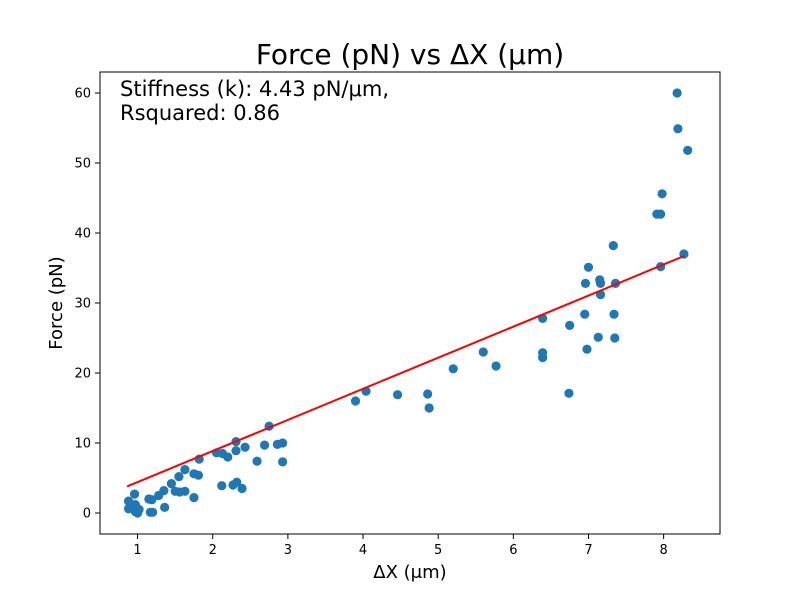  Describe the element at coordinates (200, 113) in the screenshot. I see `annotation-line-2: Rsquared: 0.86` at that location.